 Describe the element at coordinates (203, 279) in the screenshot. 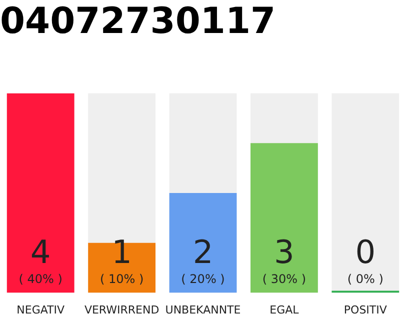

I see `annotation: ( 20% )` at that location.